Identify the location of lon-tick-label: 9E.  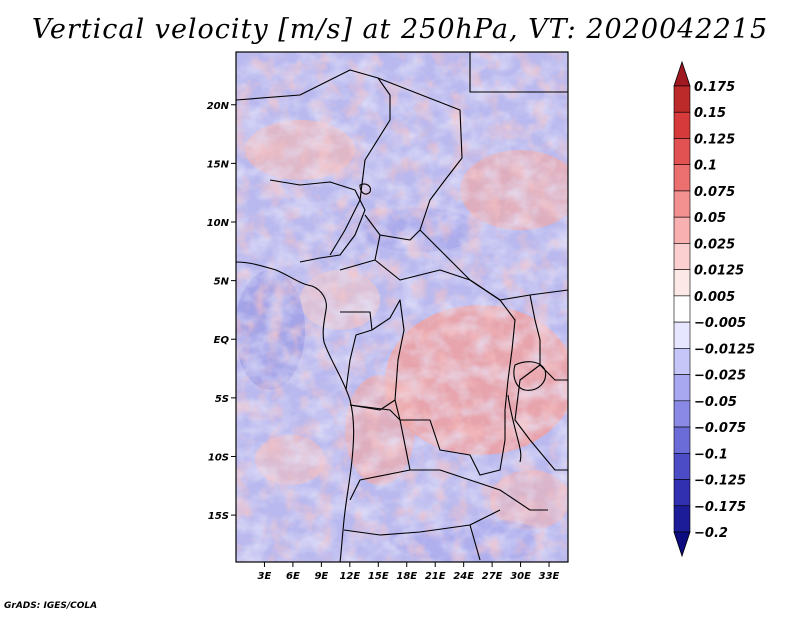
(321, 576).